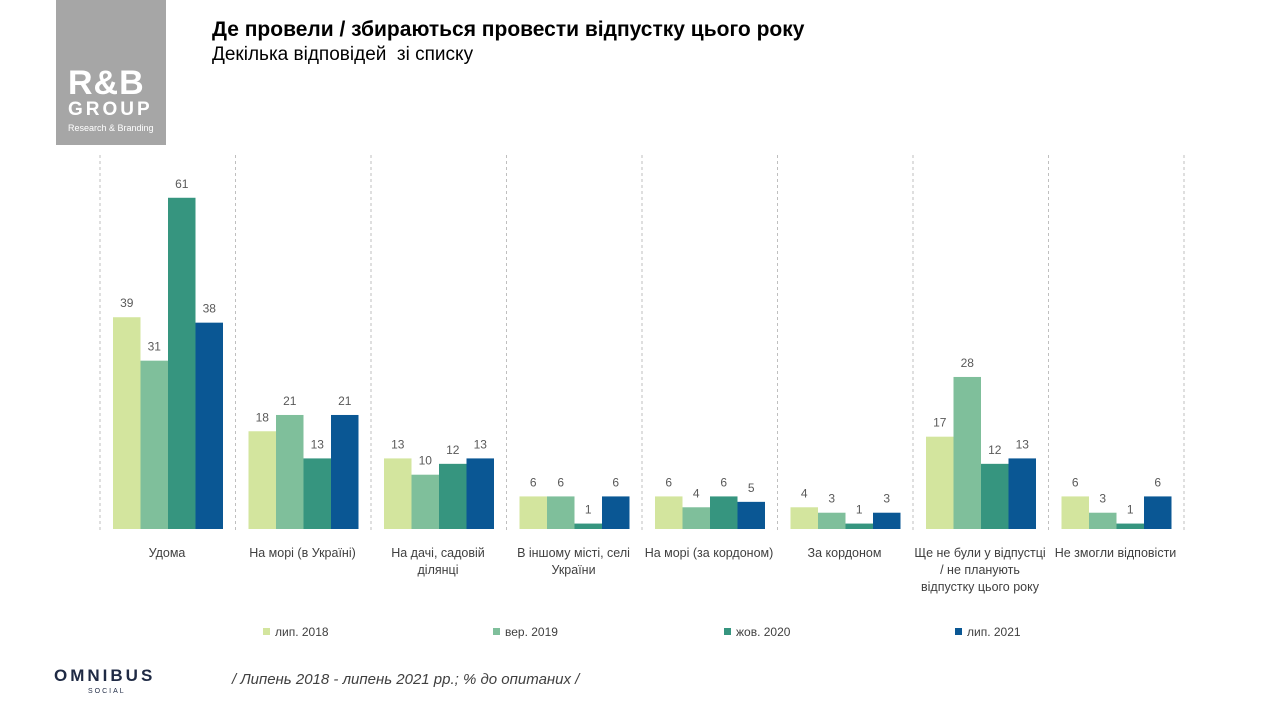 This screenshot has height=714, width=1270. I want to click on category-label: Удома, so click(167, 553).